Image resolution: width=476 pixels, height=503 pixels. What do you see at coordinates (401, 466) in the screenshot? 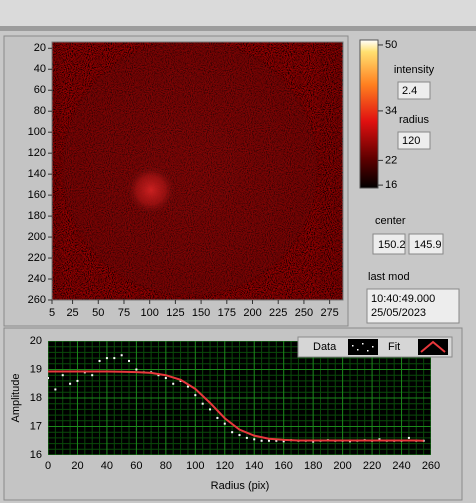
I see `x-tick-label: 240` at bounding box center [401, 466].